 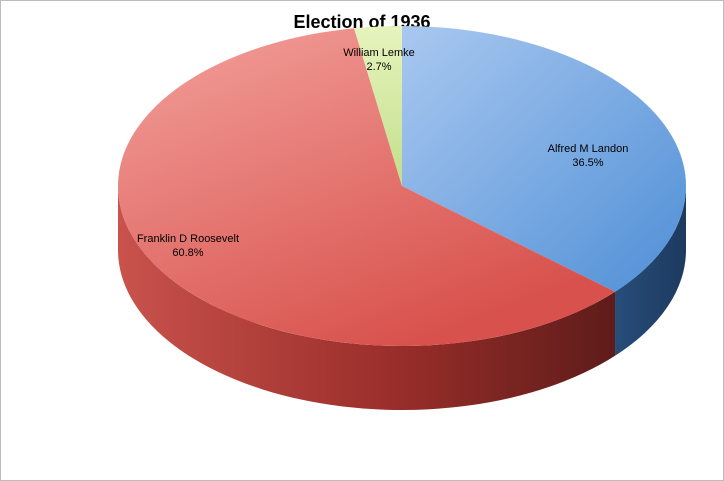 What do you see at coordinates (187, 253) in the screenshot?
I see `slice-franklin-d-roosevelt-value-label: 60.8%` at bounding box center [187, 253].